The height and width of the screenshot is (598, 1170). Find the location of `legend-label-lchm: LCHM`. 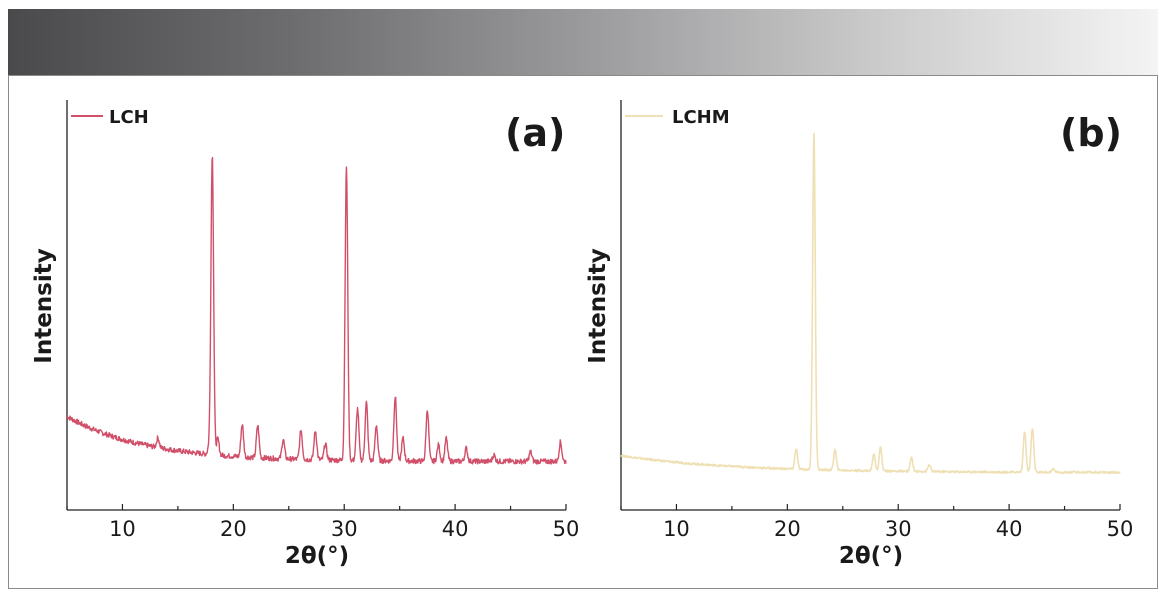

legend-label-lchm: LCHM is located at coordinates (701, 117).